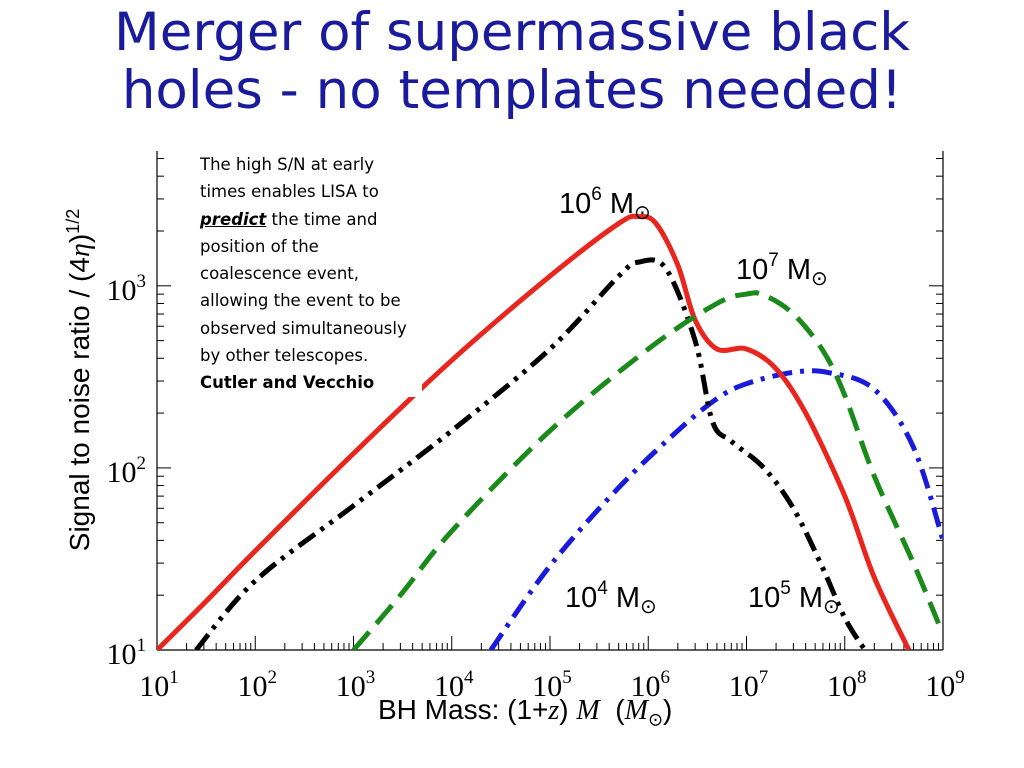  I want to click on series-label-0: 104 M⊙, so click(611, 598).